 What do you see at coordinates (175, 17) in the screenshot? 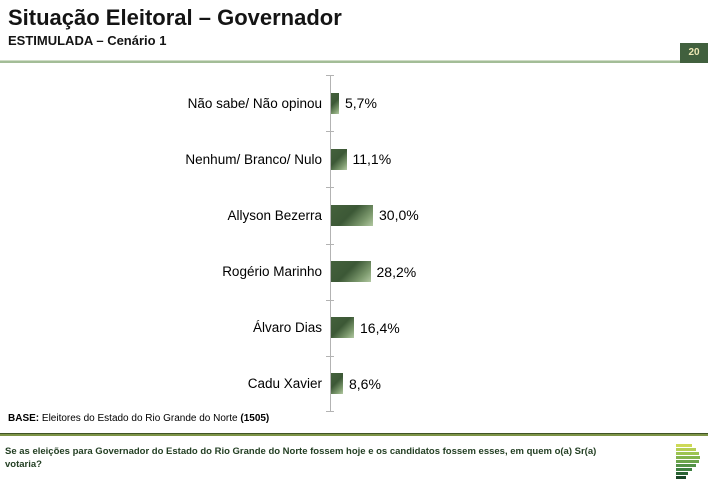
I see `page-title: Situação Eleitoral – Governador` at bounding box center [175, 17].